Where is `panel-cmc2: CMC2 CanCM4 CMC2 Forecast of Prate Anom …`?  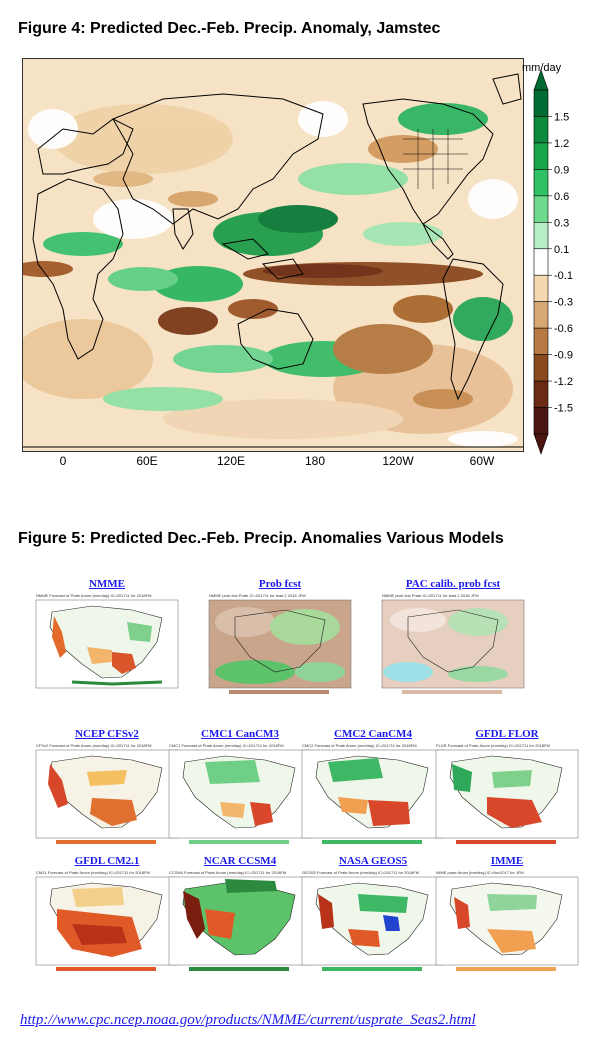
panel-cmc2: CMC2 CanCM4 CMC2 Forecast of Prate Anom … is located at coordinates (373, 787).